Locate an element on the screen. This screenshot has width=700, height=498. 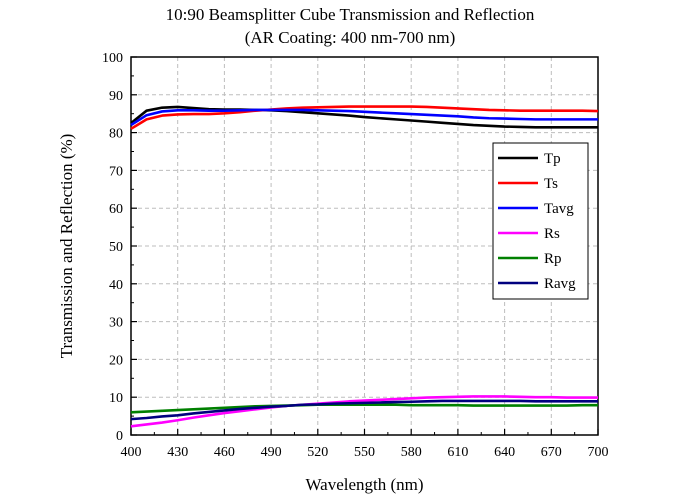
y-axis-label: Transmission and Reflection (%) is located at coordinates (66, 246).